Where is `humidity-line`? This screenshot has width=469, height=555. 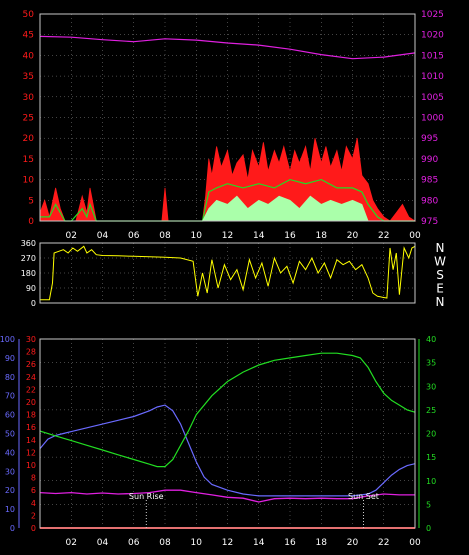 humidity-line is located at coordinates (227, 450).